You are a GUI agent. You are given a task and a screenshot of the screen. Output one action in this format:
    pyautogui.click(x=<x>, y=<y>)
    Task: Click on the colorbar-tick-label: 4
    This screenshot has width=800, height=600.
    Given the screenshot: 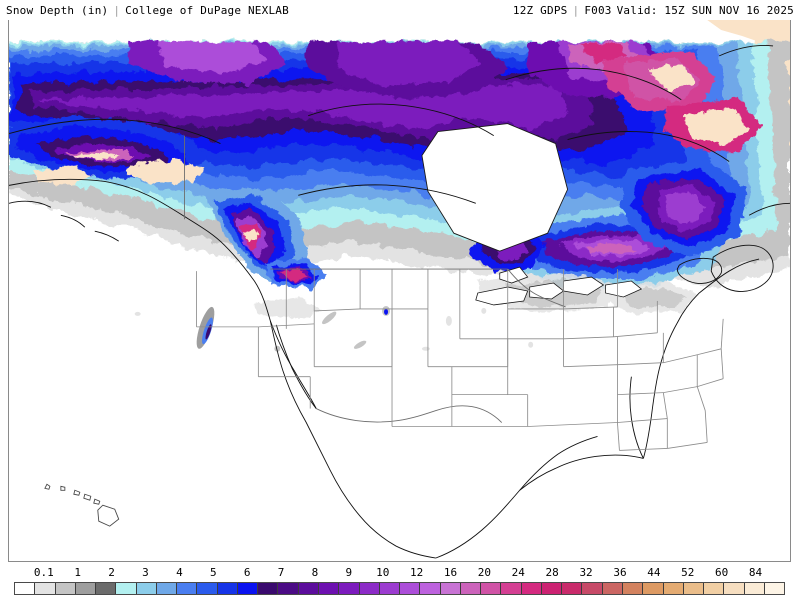 What is the action you would take?
    pyautogui.click(x=179, y=572)
    